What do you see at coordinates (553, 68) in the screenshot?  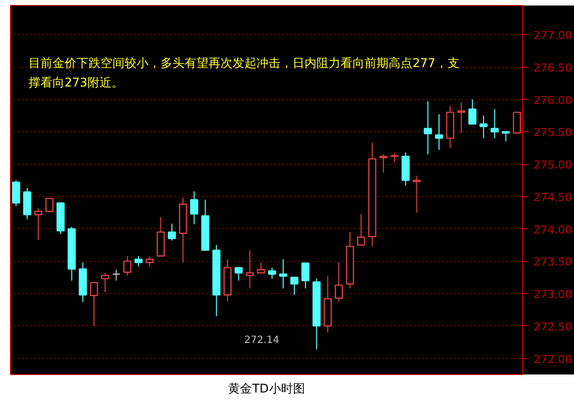 I see `y-tick-label: 276.50` at bounding box center [553, 68].